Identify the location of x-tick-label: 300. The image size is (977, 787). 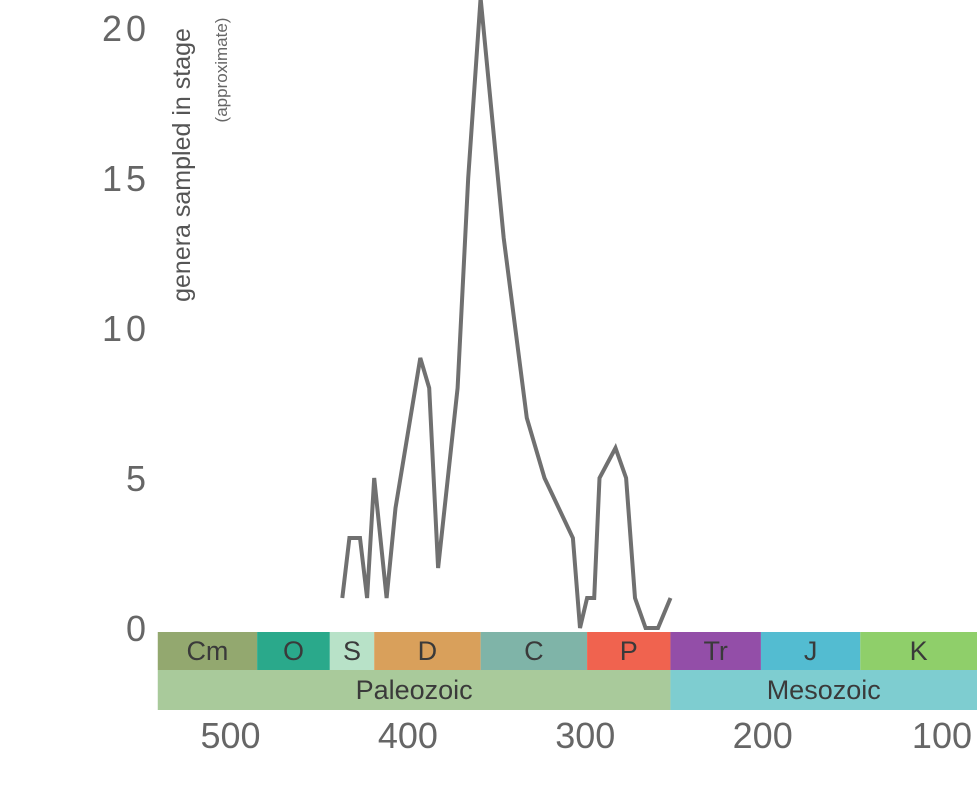
(585, 735).